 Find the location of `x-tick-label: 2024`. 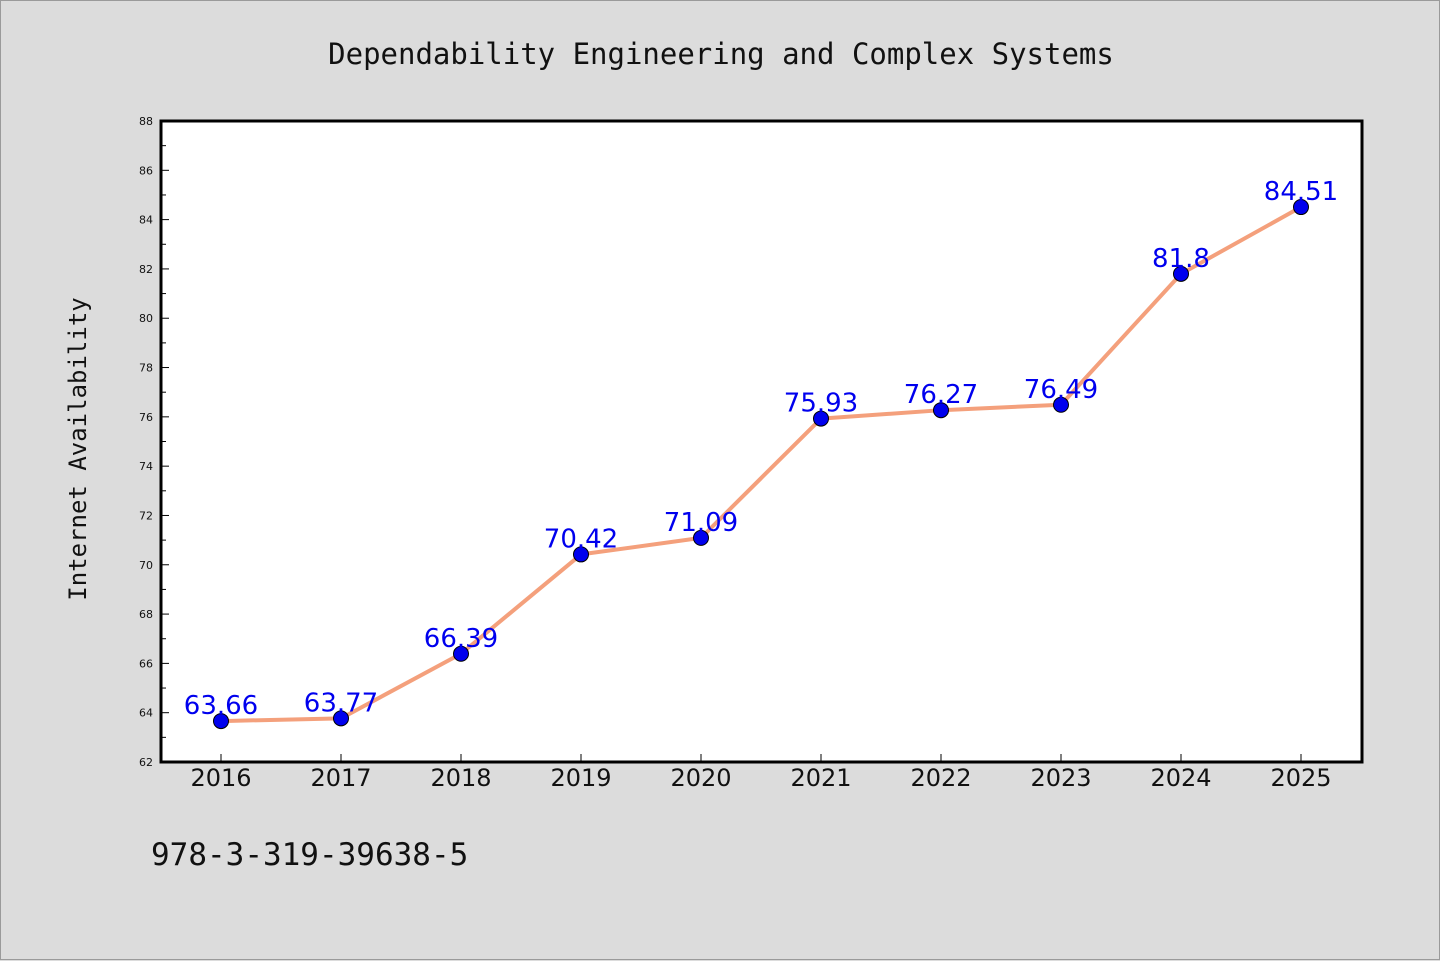

x-tick-label: 2024 is located at coordinates (1180, 778).